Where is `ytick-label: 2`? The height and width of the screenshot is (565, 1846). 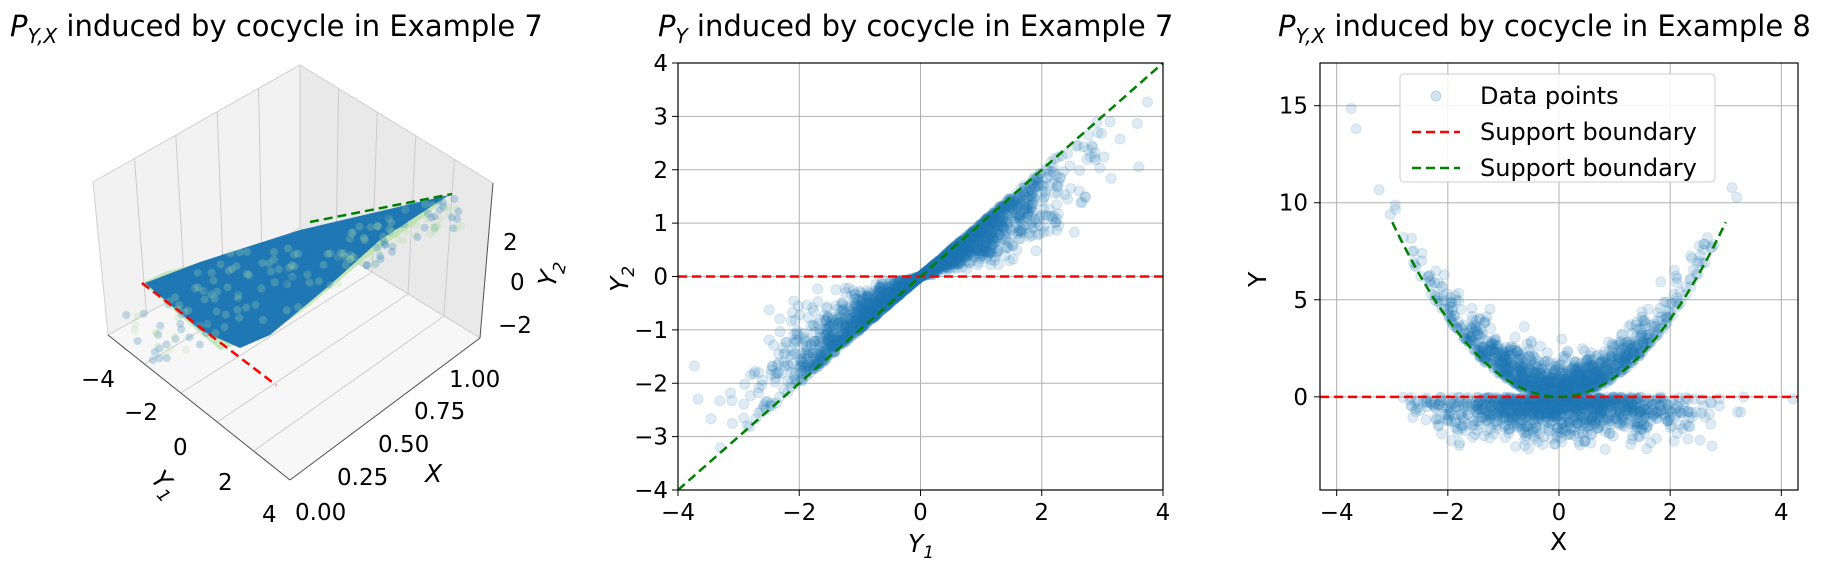 ytick-label: 2 is located at coordinates (660, 171).